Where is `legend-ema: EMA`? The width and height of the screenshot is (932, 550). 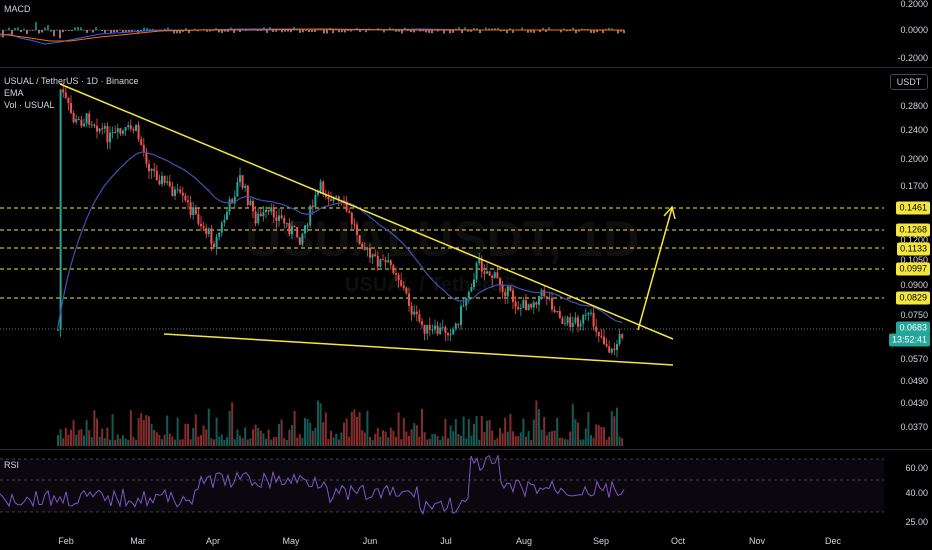
legend-ema: EMA is located at coordinates (14, 93).